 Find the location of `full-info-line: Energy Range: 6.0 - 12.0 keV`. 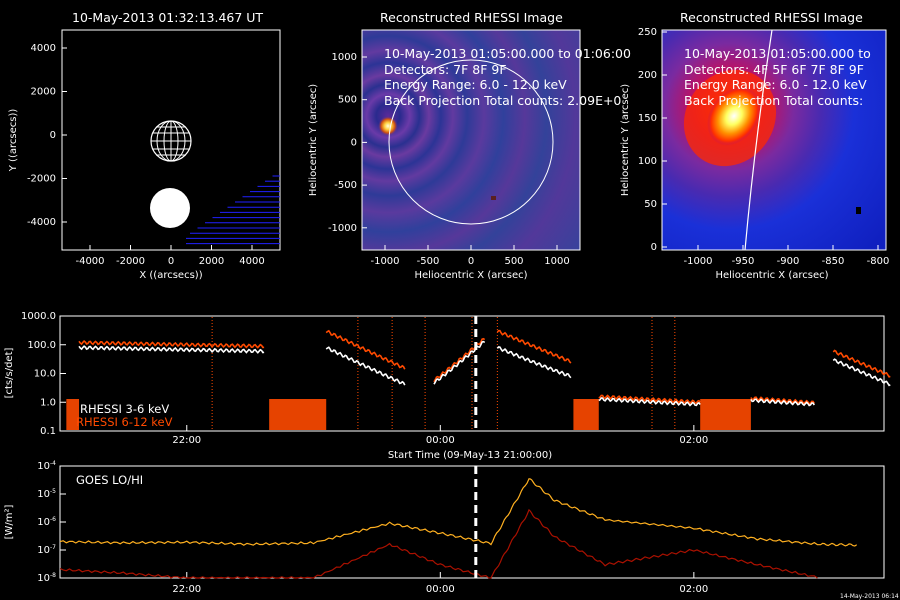

full-info-line: Energy Range: 6.0 - 12.0 keV is located at coordinates (475, 84).